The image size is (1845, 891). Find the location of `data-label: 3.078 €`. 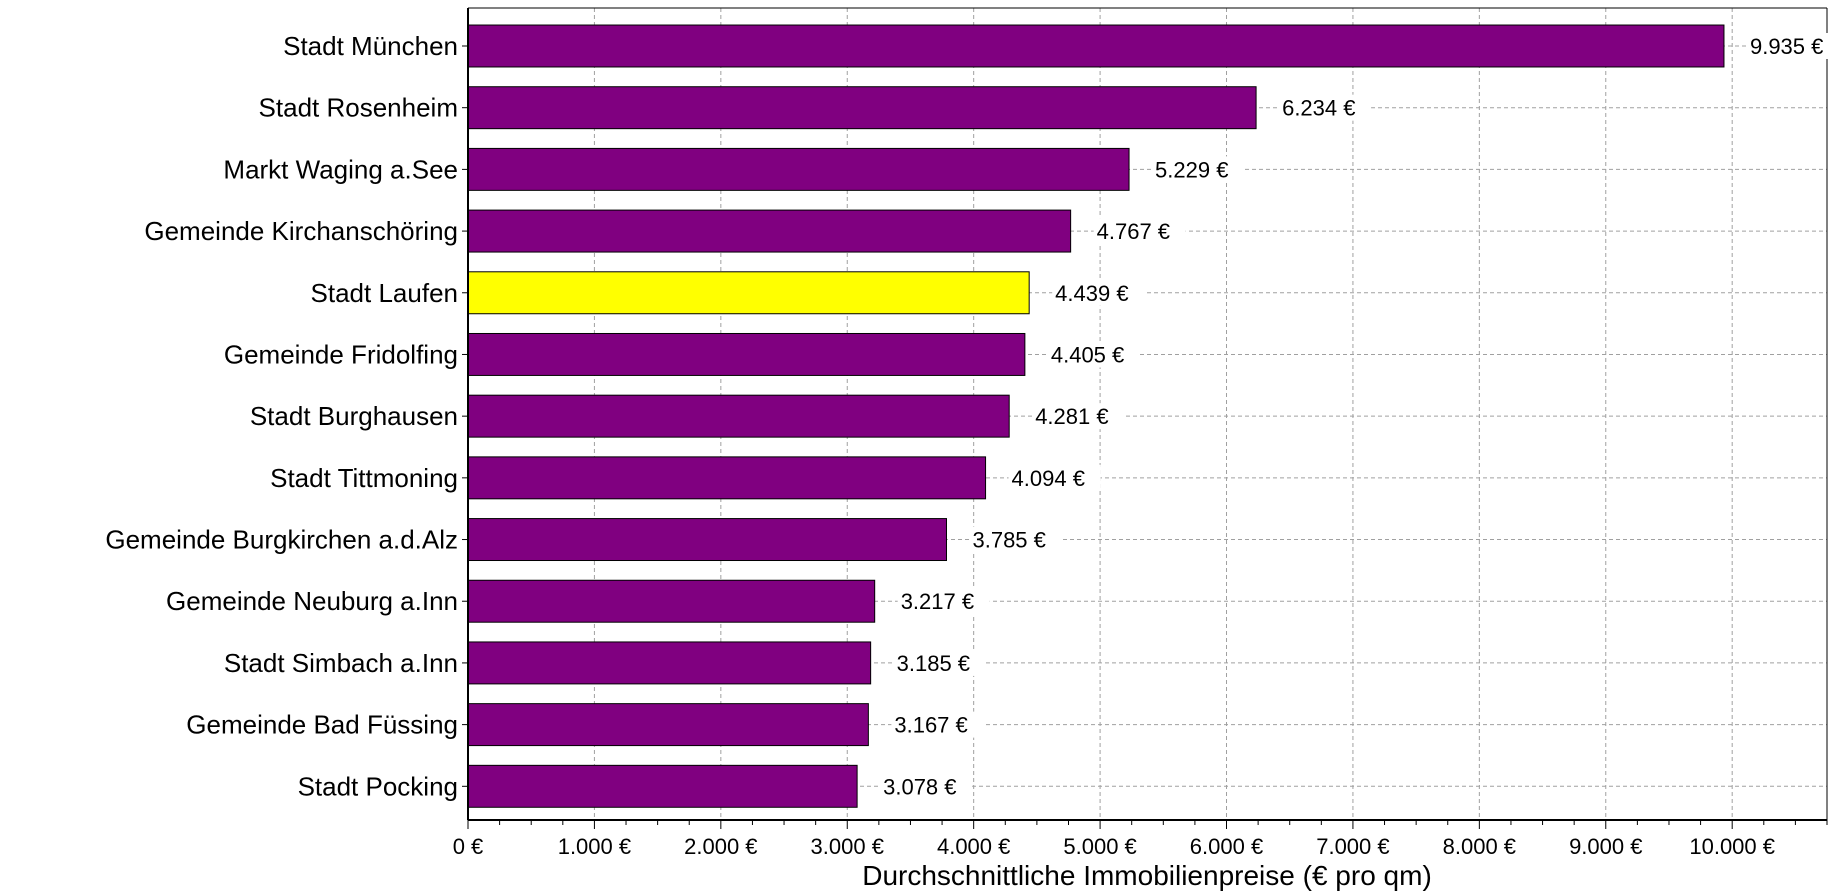

data-label: 3.078 € is located at coordinates (919, 786).